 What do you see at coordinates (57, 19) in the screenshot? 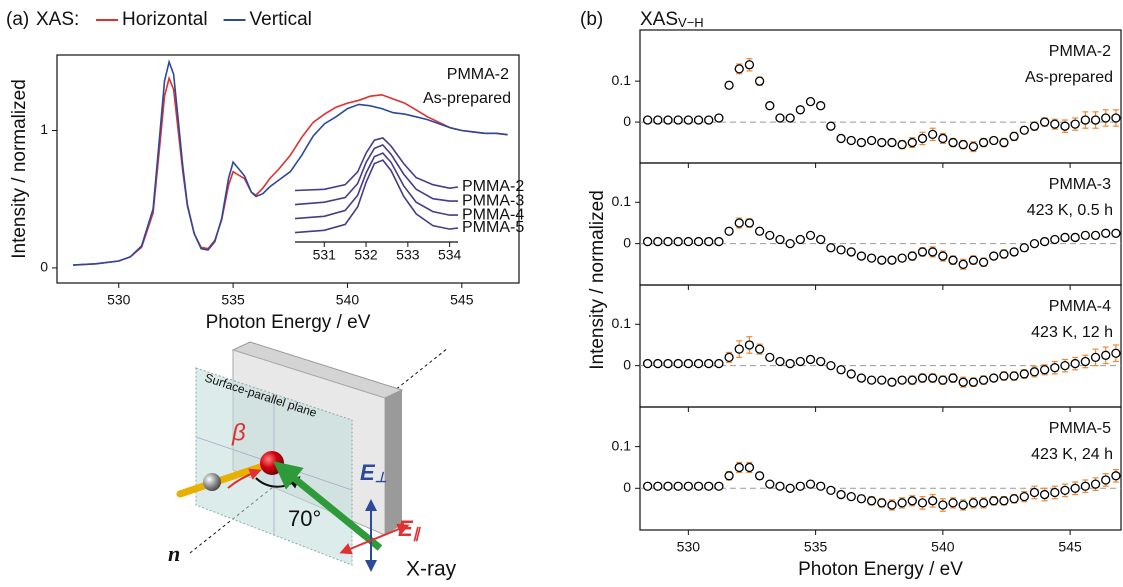
I see `legend-title: XAS:` at bounding box center [57, 19].